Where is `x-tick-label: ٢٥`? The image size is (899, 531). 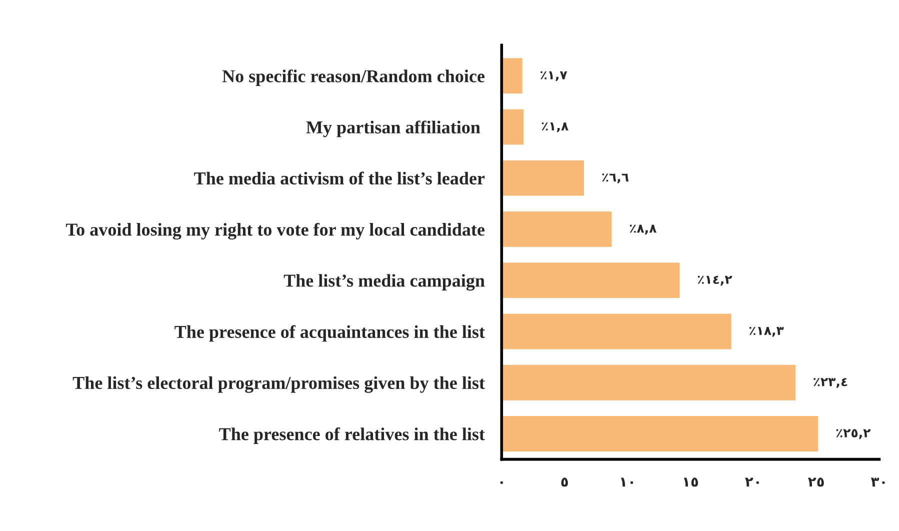 x-tick-label: ٢٥ is located at coordinates (816, 482).